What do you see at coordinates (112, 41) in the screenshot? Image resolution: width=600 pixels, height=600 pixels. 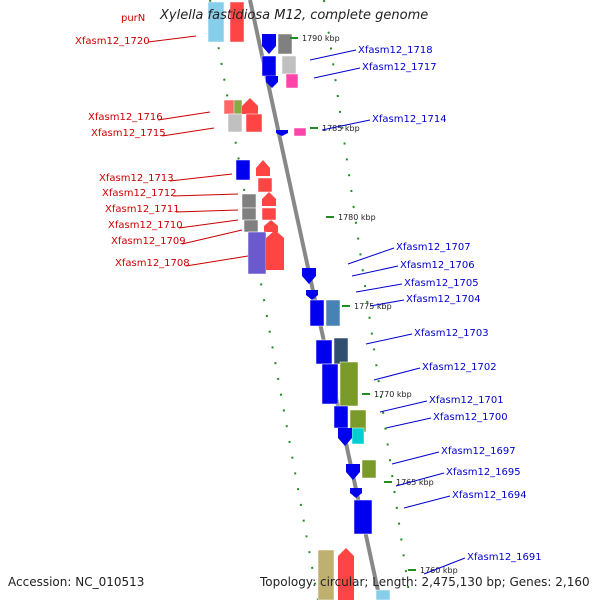 I see `gene-label-left: Xfasm12_1720` at bounding box center [112, 41].